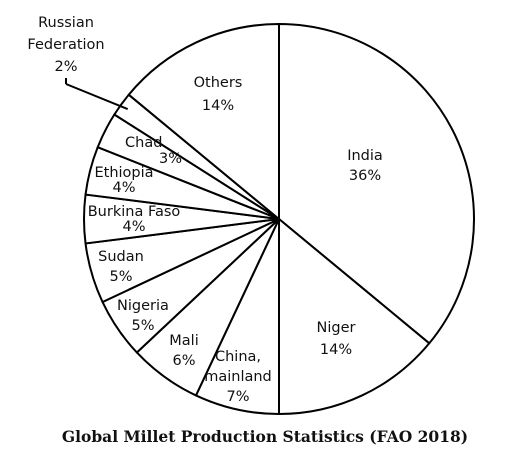 Image resolution: width=530 pixels, height=458 pixels. What do you see at coordinates (365, 156) in the screenshot?
I see `slice-label: India` at bounding box center [365, 156].